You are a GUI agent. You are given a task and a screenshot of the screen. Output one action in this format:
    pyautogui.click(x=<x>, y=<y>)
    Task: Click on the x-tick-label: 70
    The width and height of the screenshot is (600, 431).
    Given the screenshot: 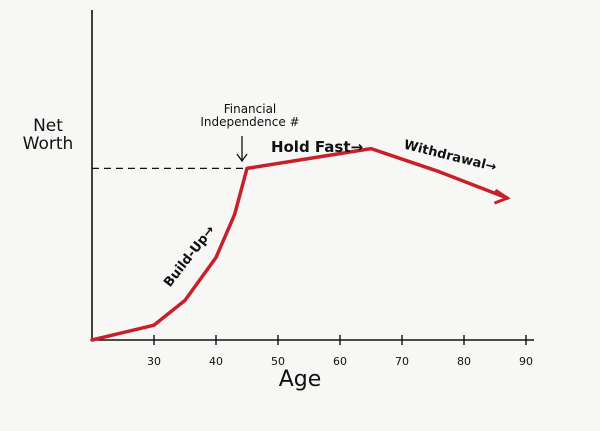 What is the action you would take?
    pyautogui.click(x=402, y=361)
    